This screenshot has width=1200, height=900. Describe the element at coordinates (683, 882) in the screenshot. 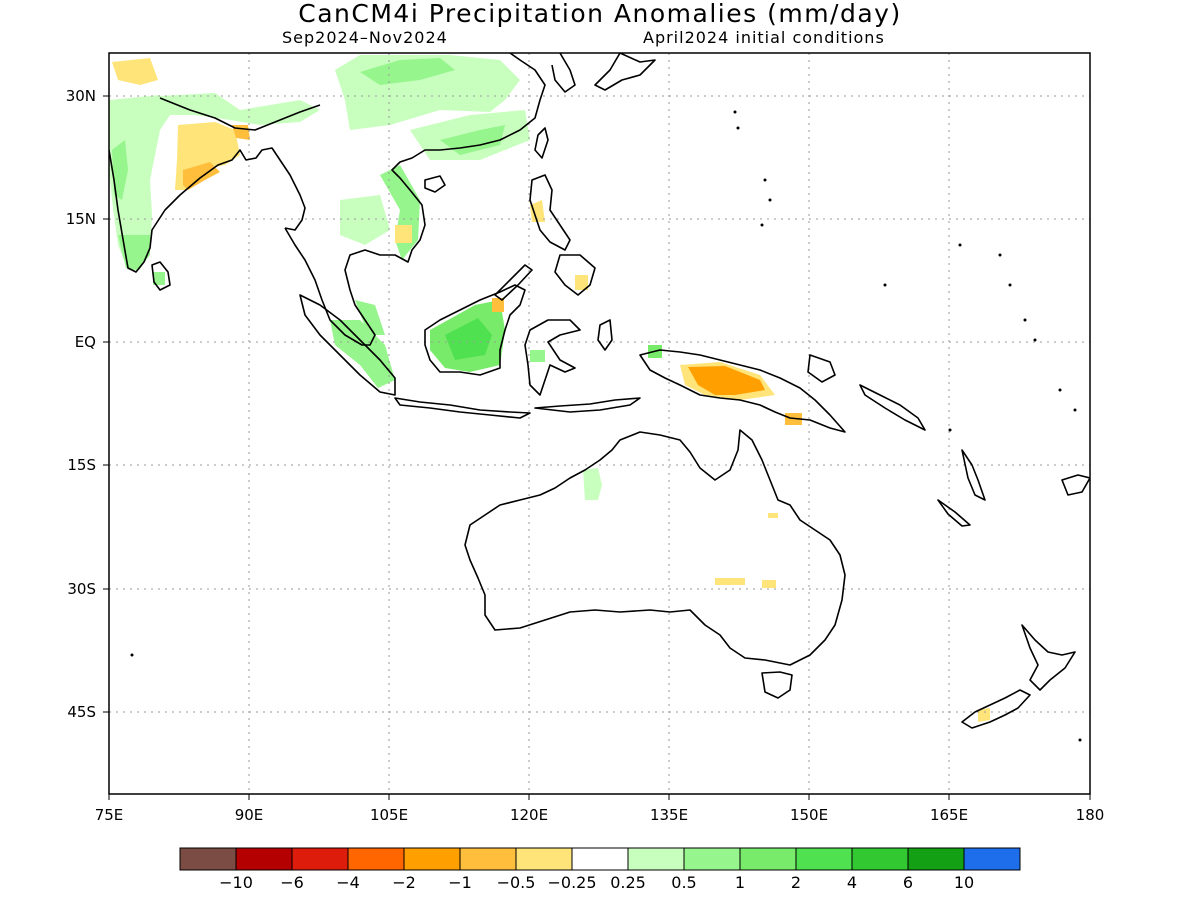

I see `colorbar-label: 0.5` at that location.